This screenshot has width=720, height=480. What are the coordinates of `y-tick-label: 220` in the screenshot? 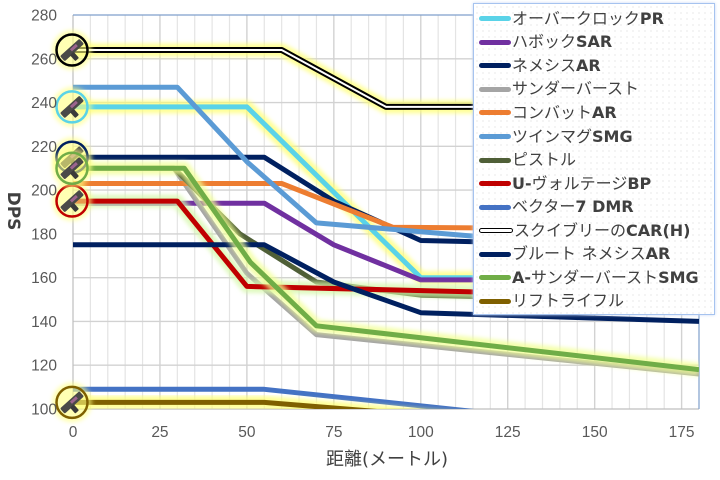 It's located at (44, 147).